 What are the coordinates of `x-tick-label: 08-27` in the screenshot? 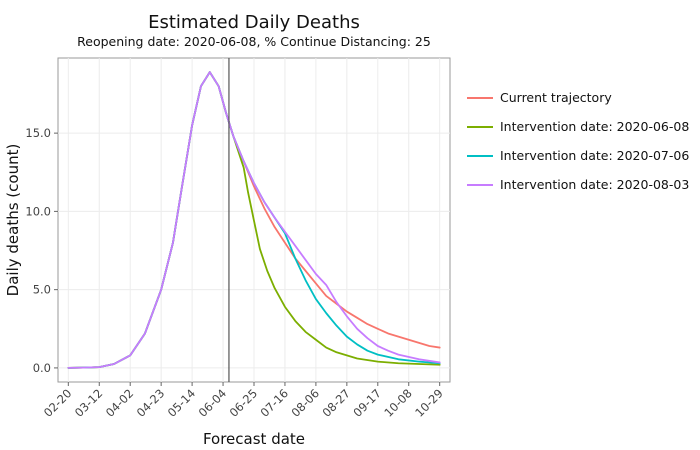 It's located at (336, 403).